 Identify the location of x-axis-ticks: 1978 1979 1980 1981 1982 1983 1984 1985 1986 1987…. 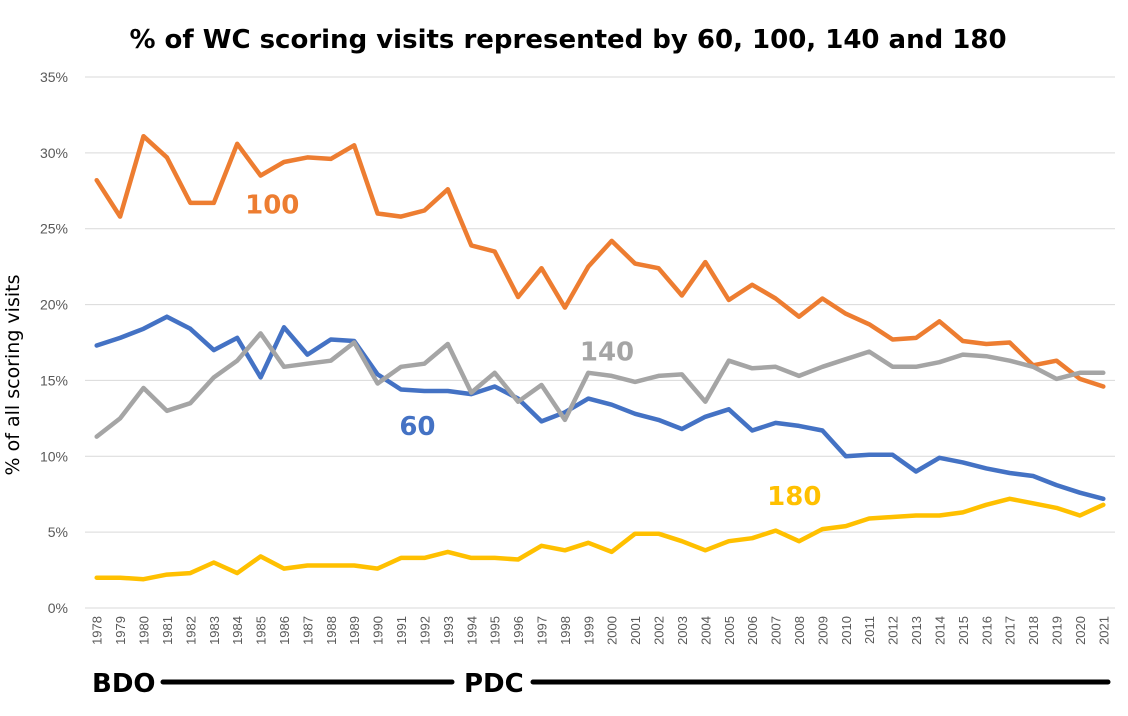
(601, 630).